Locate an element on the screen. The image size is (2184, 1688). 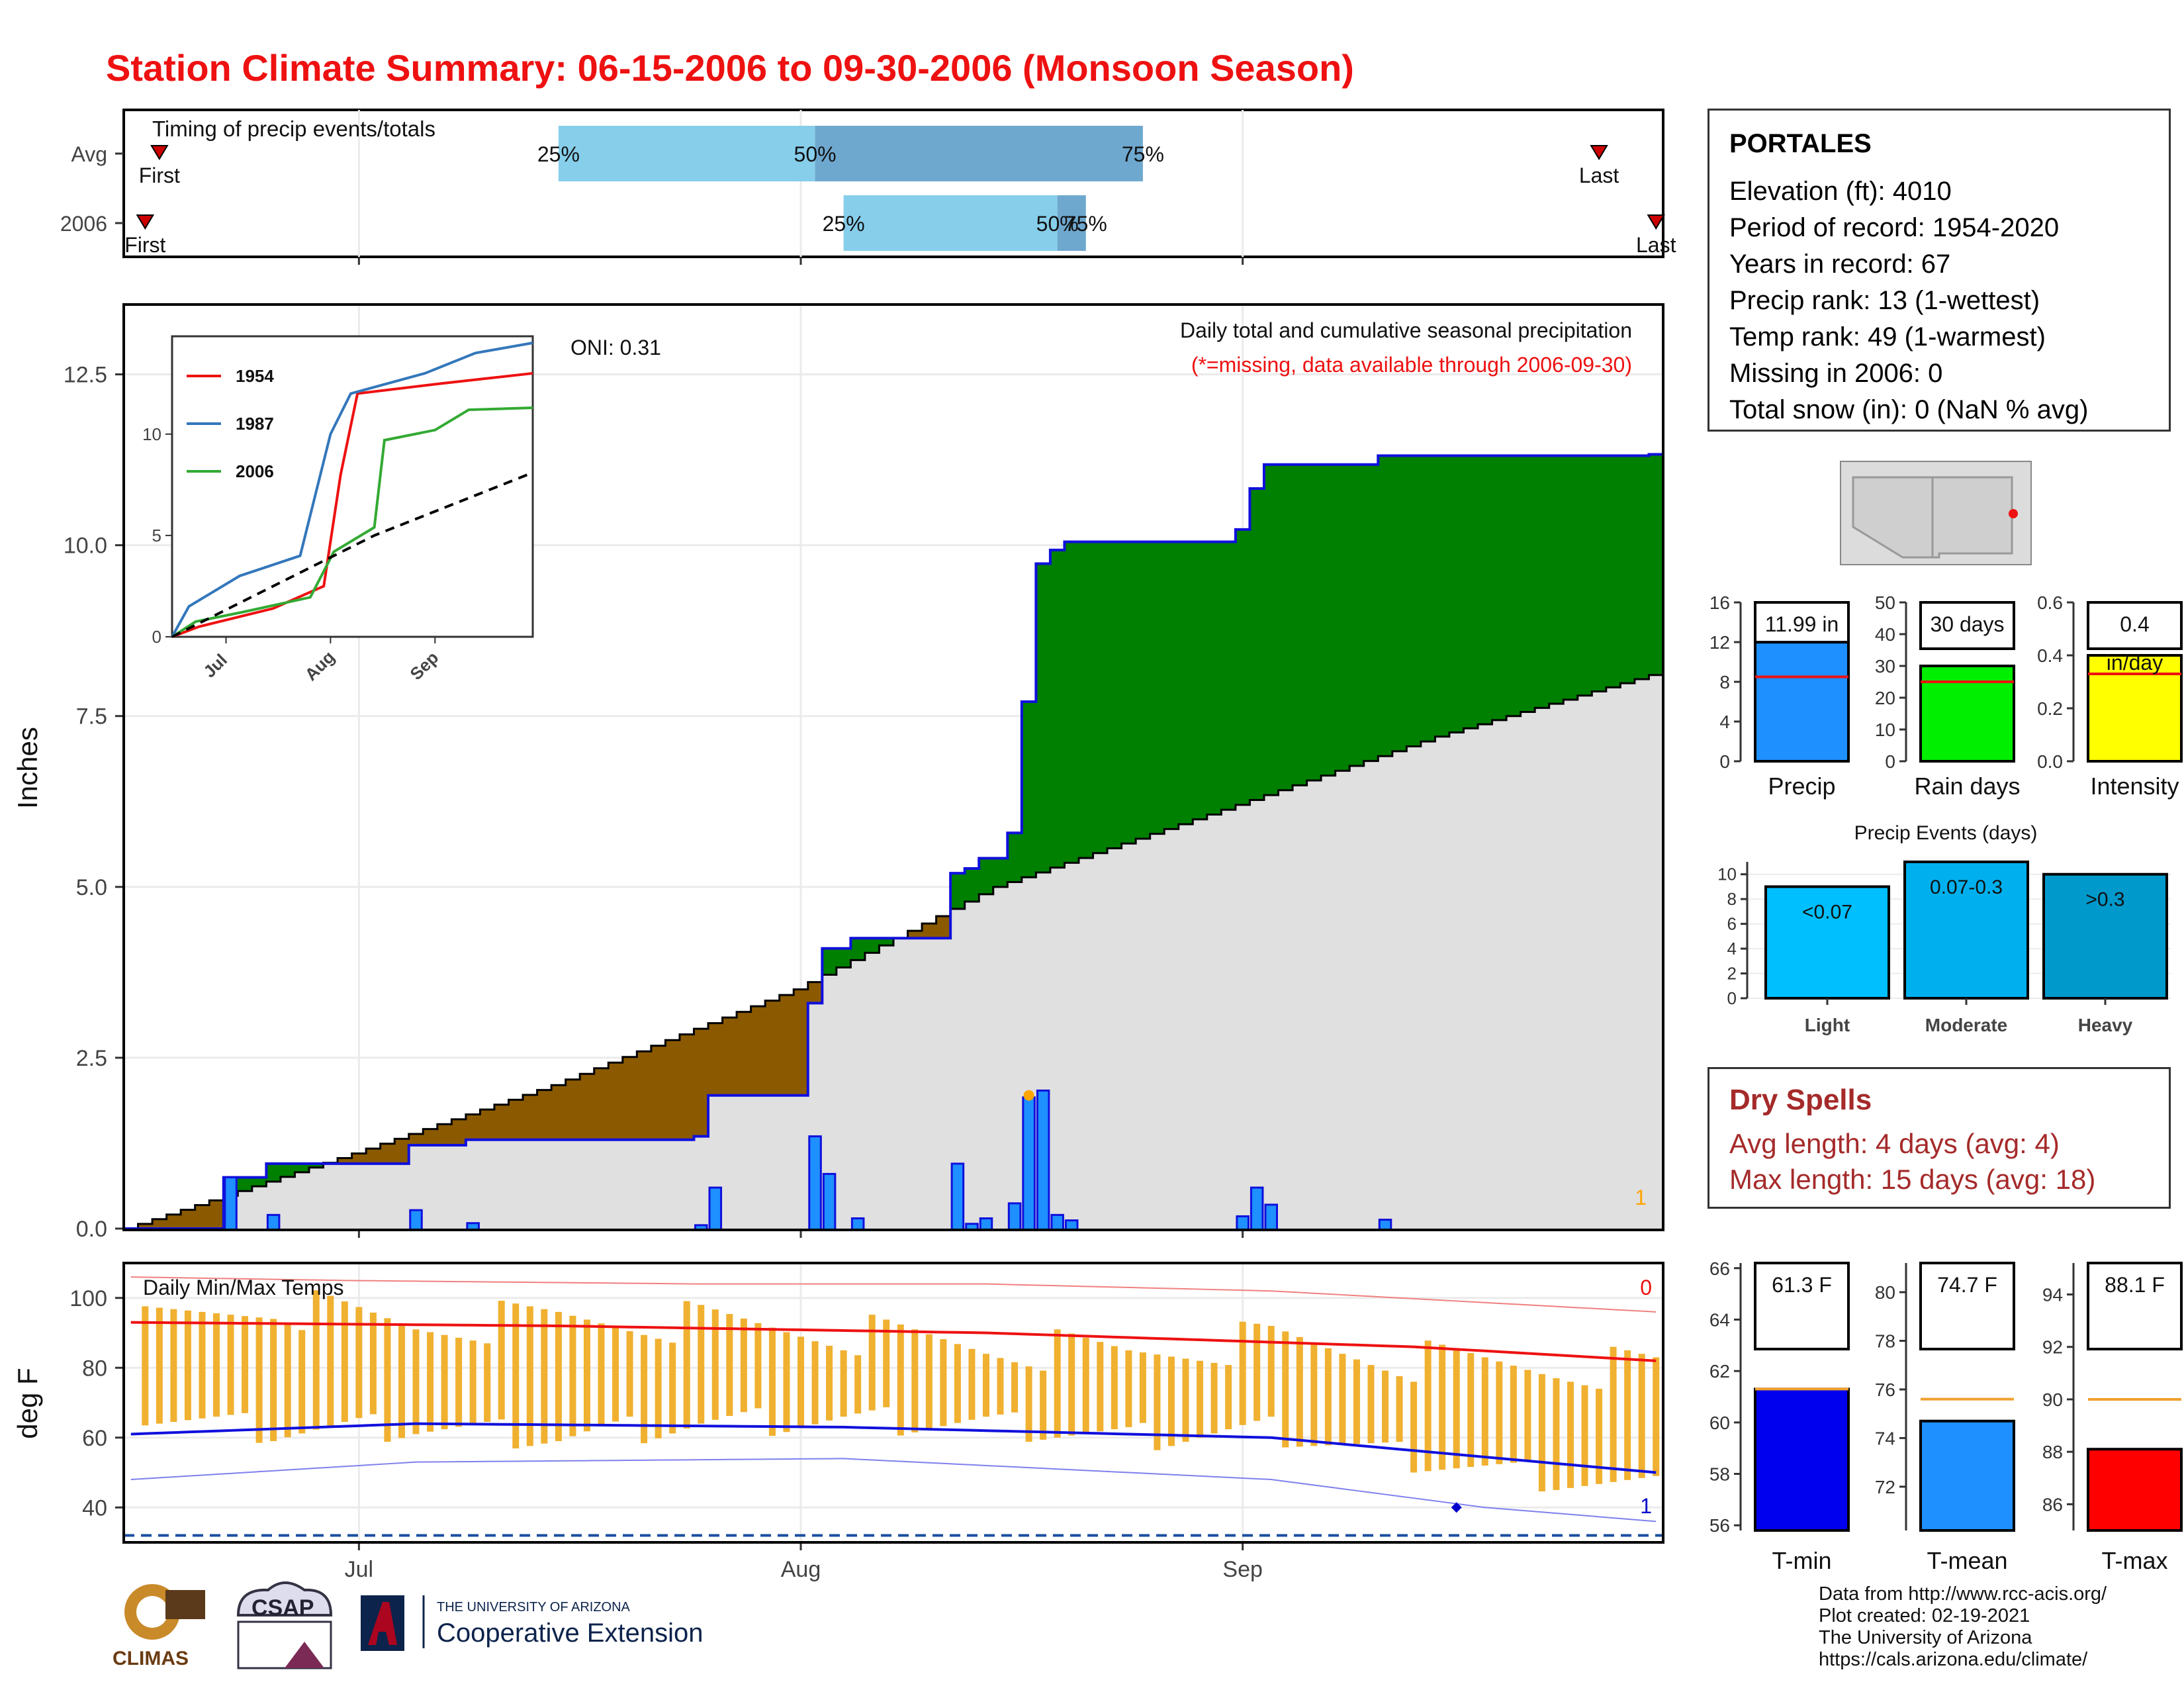
tmean-category-label: T-min is located at coordinates (1802, 1560).